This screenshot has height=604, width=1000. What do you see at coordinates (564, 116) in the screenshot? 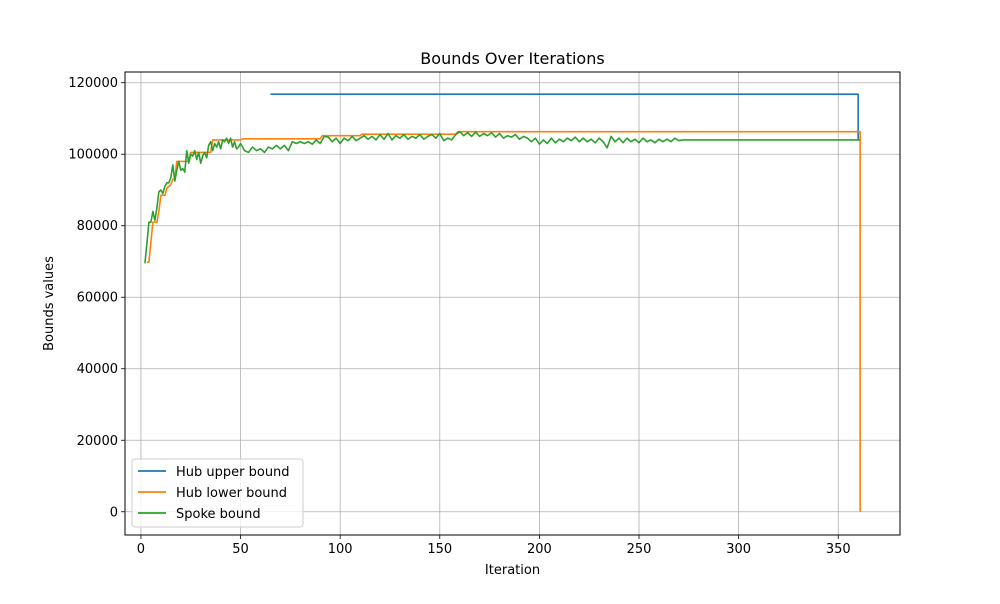
I see `series-hub-upper-bound` at bounding box center [564, 116].